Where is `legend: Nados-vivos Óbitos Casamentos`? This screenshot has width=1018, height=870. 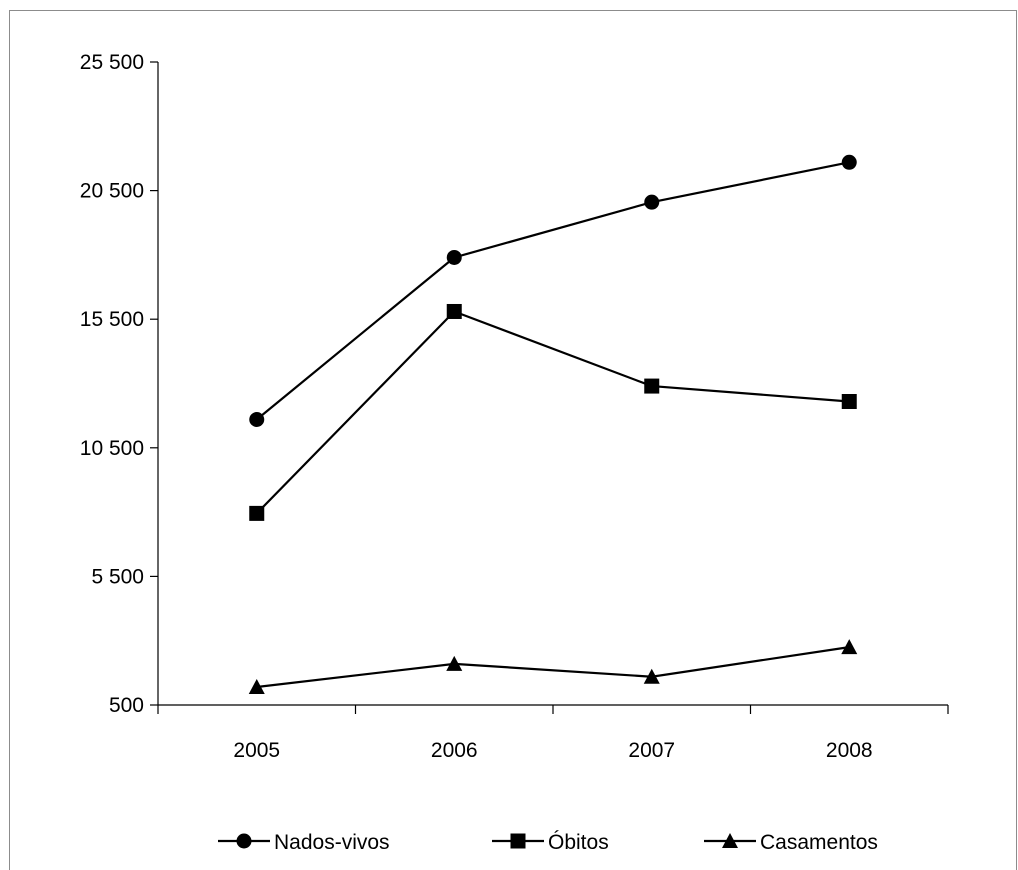
legend: Nados-vivos Óbitos Casamentos is located at coordinates (548, 842).